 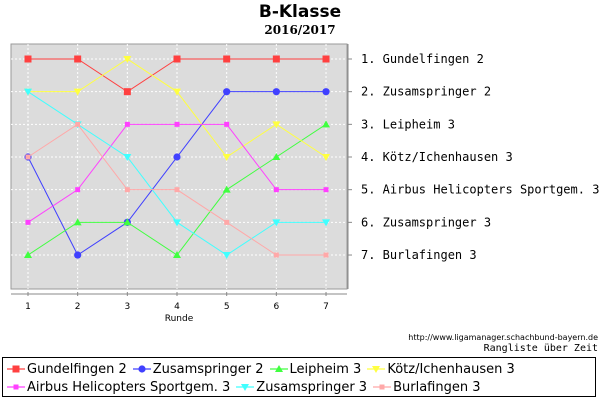 What do you see at coordinates (426, 92) in the screenshot?
I see `rank-label: 2. Zusamspringer 2` at bounding box center [426, 92].